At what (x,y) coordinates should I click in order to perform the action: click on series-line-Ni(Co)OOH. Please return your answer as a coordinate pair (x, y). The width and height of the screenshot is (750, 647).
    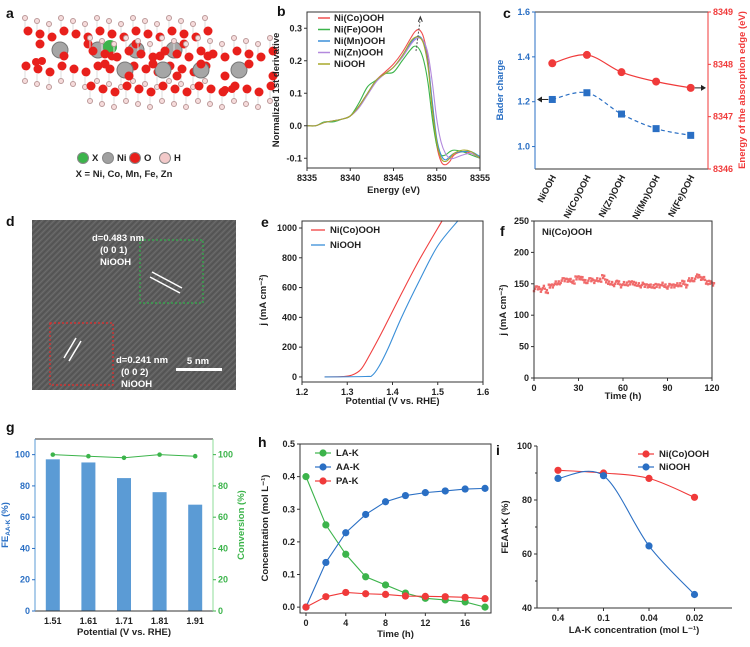
    Looking at the image, I should click on (393, 97).